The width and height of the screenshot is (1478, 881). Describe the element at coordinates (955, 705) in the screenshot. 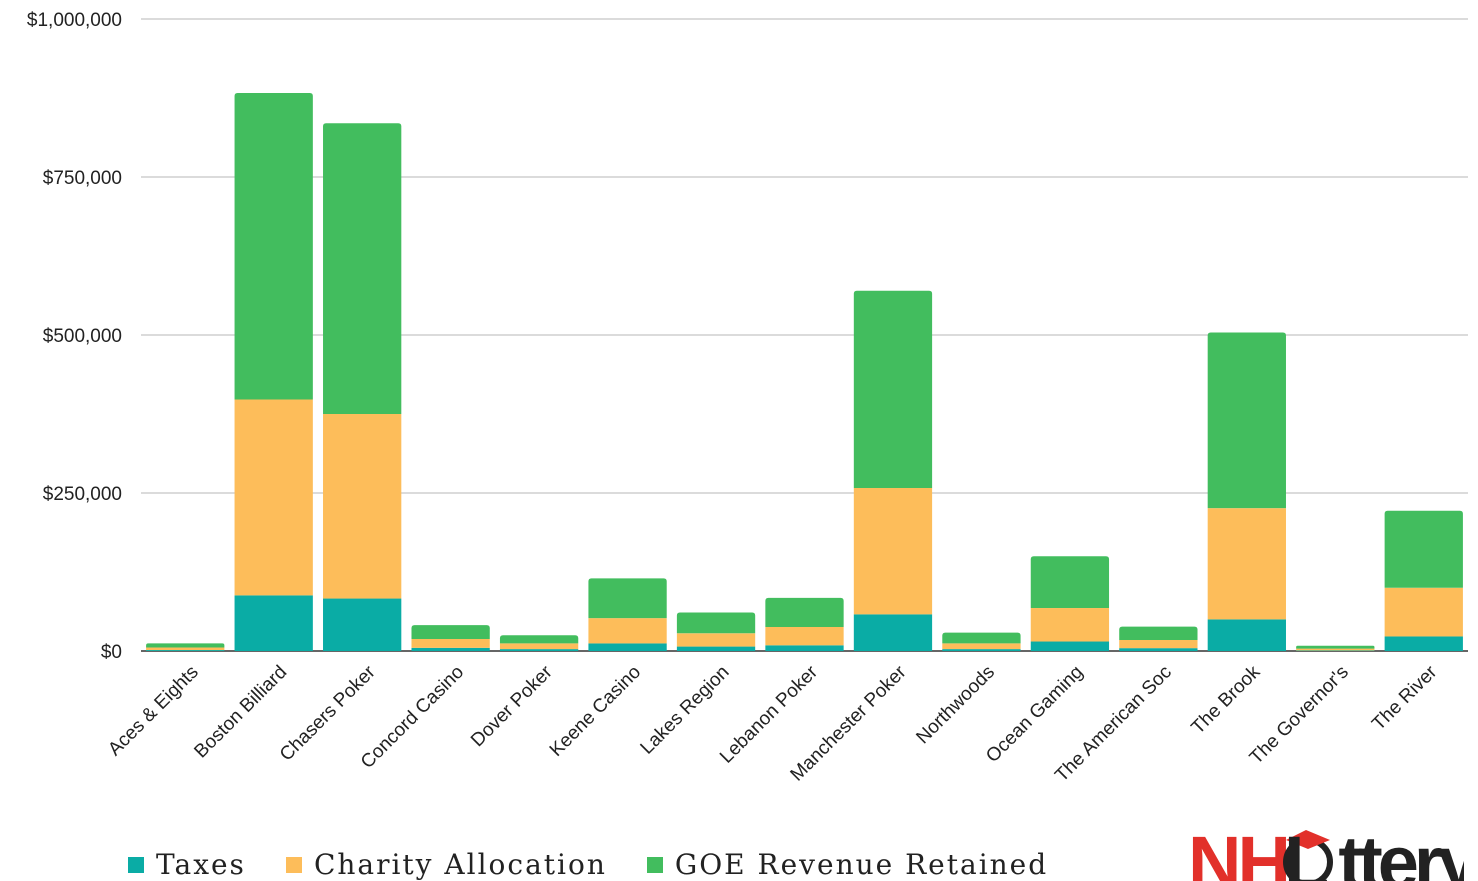

I see `x-tick-label: Northwoods` at that location.